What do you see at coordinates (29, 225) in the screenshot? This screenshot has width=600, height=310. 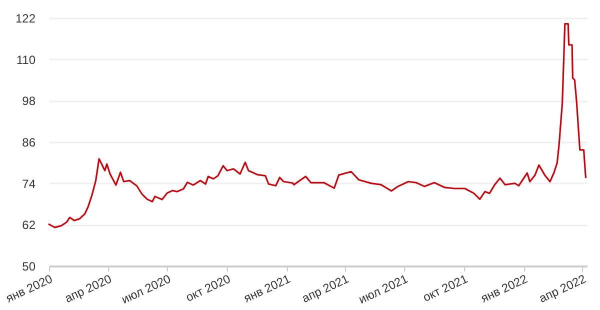 I see `y-tick-label: 62` at bounding box center [29, 225].